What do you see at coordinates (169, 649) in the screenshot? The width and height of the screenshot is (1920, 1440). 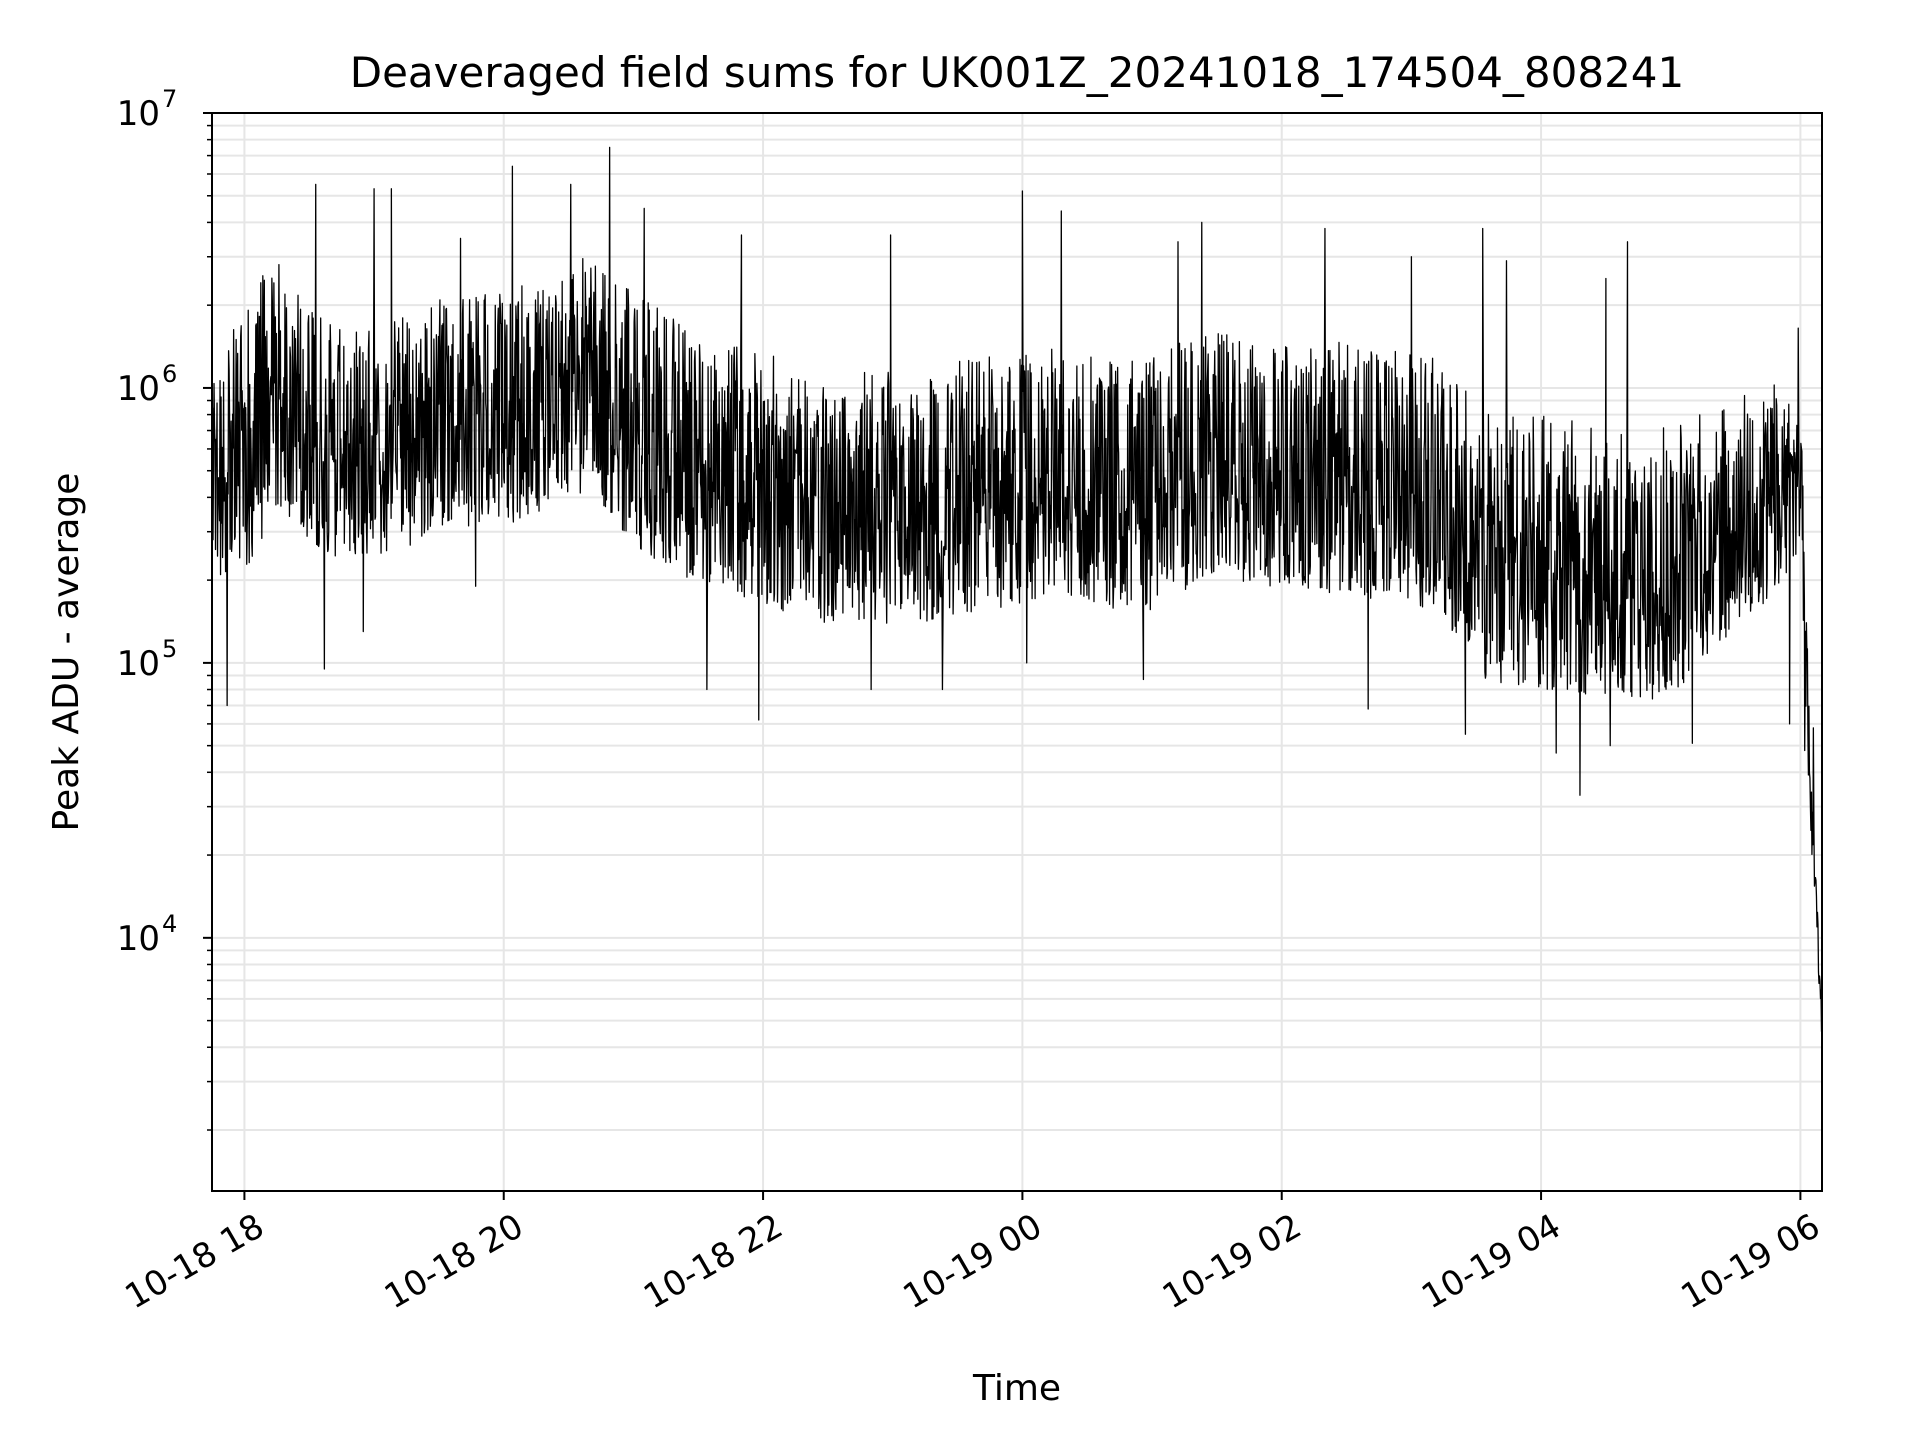 I see `y-tick-exponent: 5` at bounding box center [169, 649].